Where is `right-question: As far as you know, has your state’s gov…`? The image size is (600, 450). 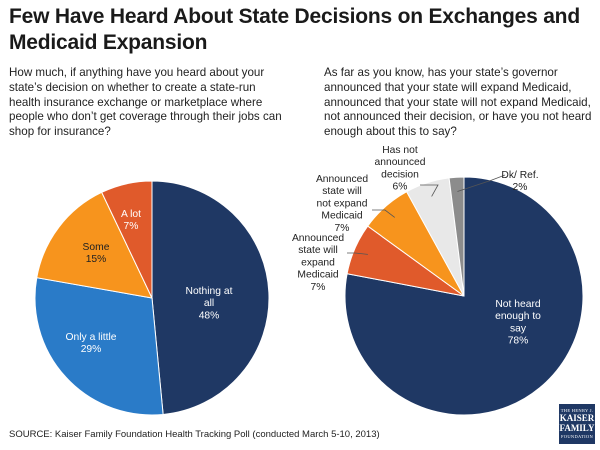 right-question: As far as you know, has your state’s gov… is located at coordinates (458, 102).